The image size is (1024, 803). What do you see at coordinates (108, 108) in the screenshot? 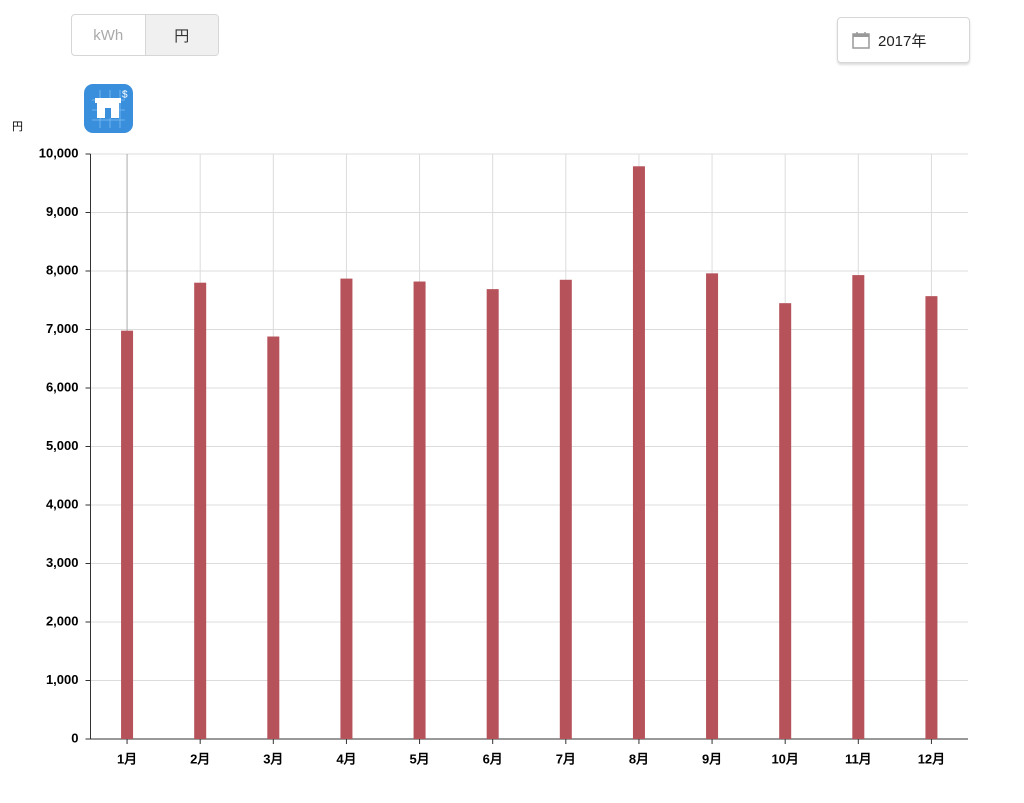
I see `app-icon: $` at bounding box center [108, 108].